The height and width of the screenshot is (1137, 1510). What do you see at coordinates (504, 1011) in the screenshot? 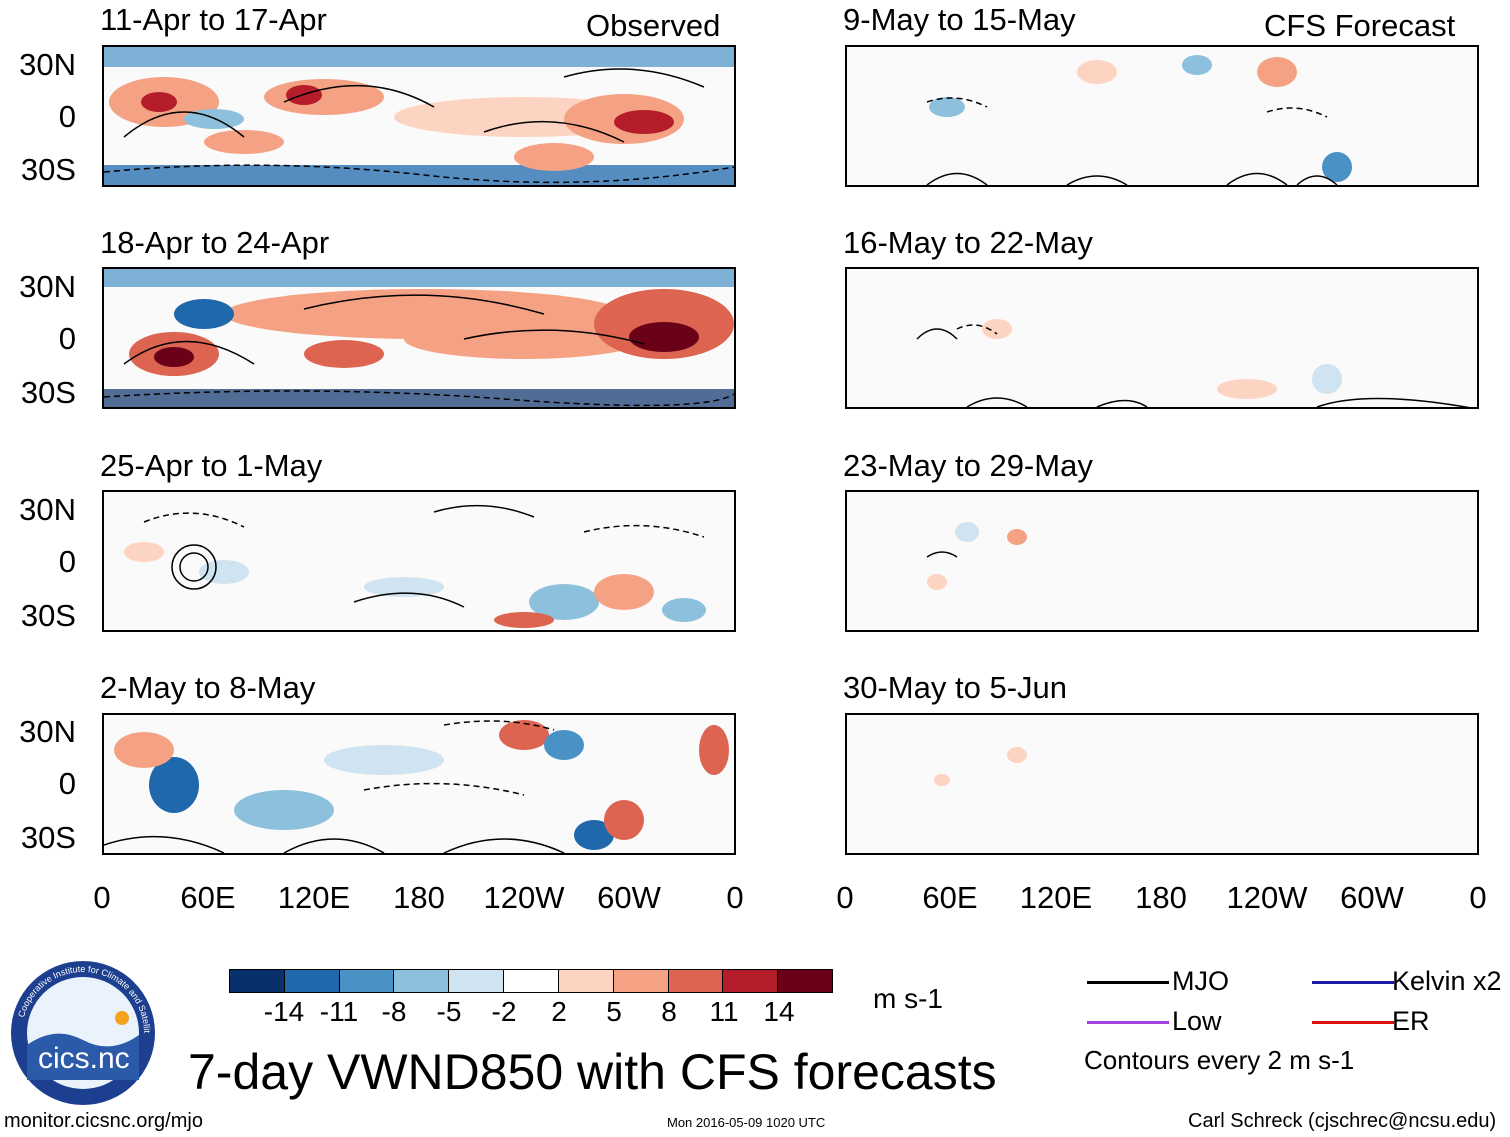
I see `colorbar-tick: -2` at bounding box center [504, 1011].